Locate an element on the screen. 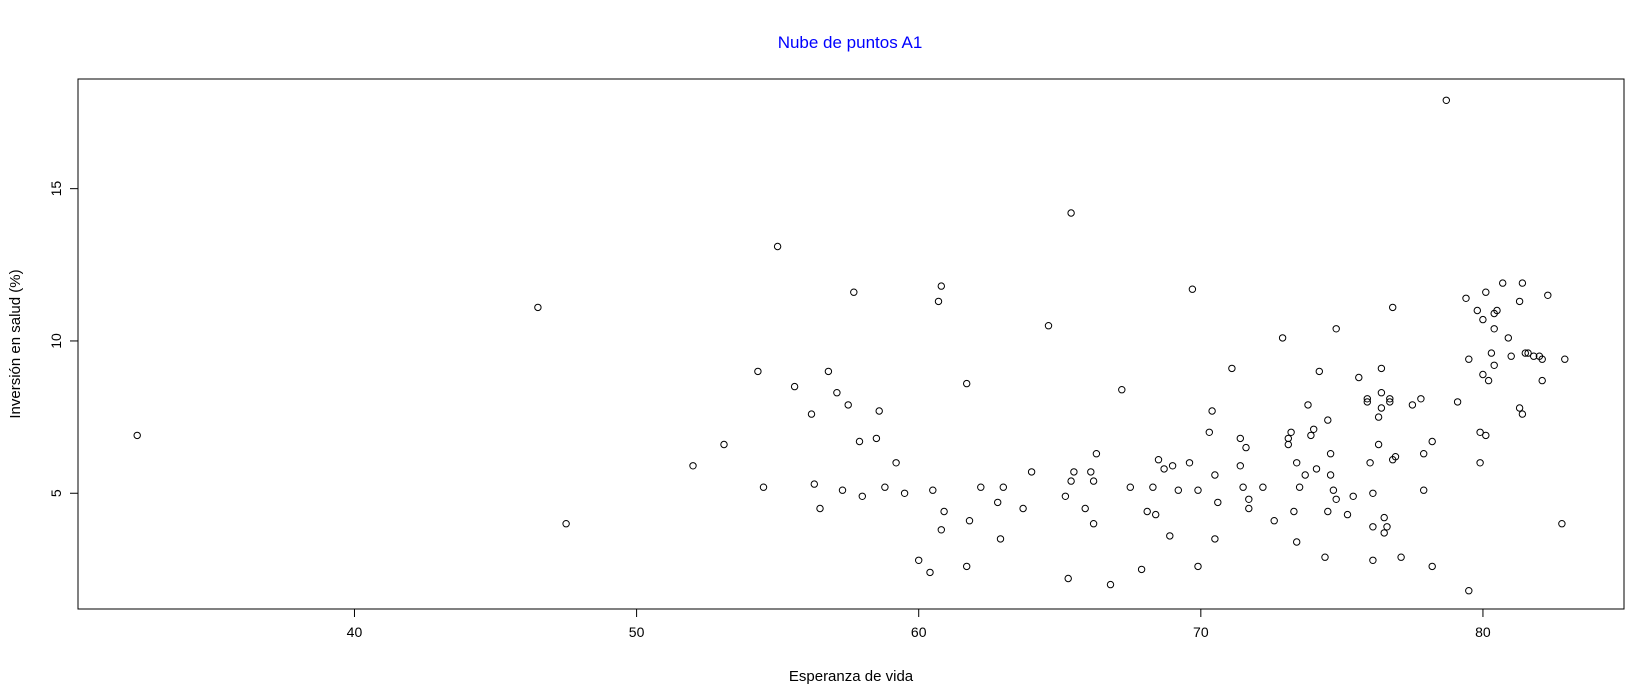 The height and width of the screenshot is (700, 1651). y-tick-label: 10 is located at coordinates (56, 341).